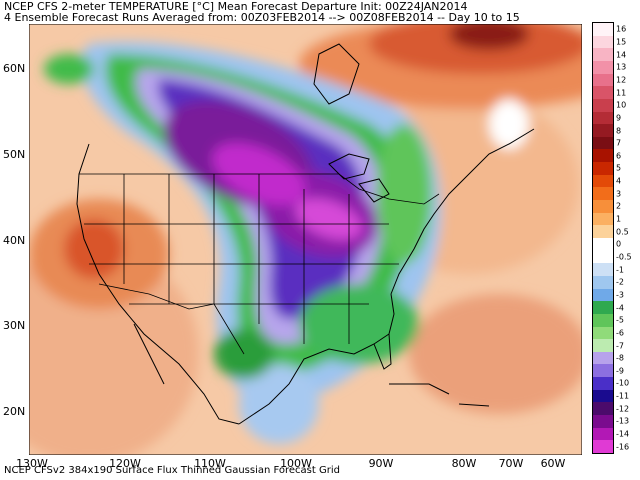 This screenshot has height=480, width=640. I want to click on legend-label: 0, so click(619, 244).